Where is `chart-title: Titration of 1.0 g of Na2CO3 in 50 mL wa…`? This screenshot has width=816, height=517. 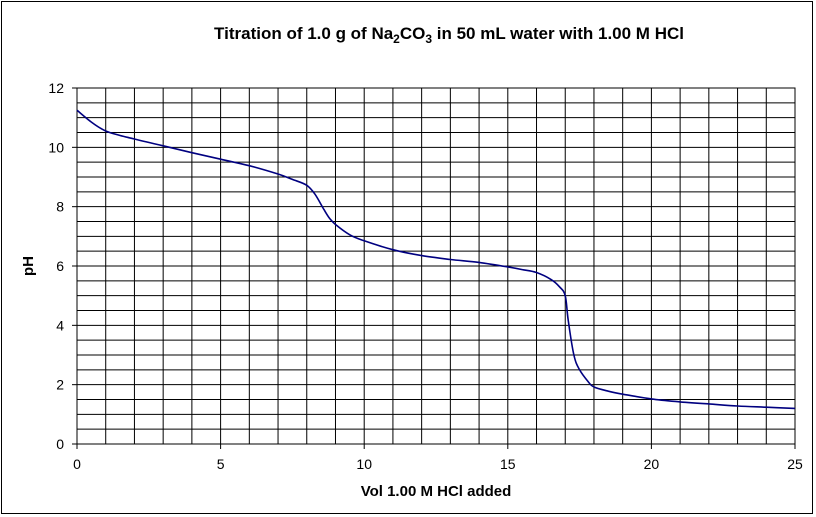 chart-title: Titration of 1.0 g of Na2CO3 in 50 mL wa… is located at coordinates (449, 35).